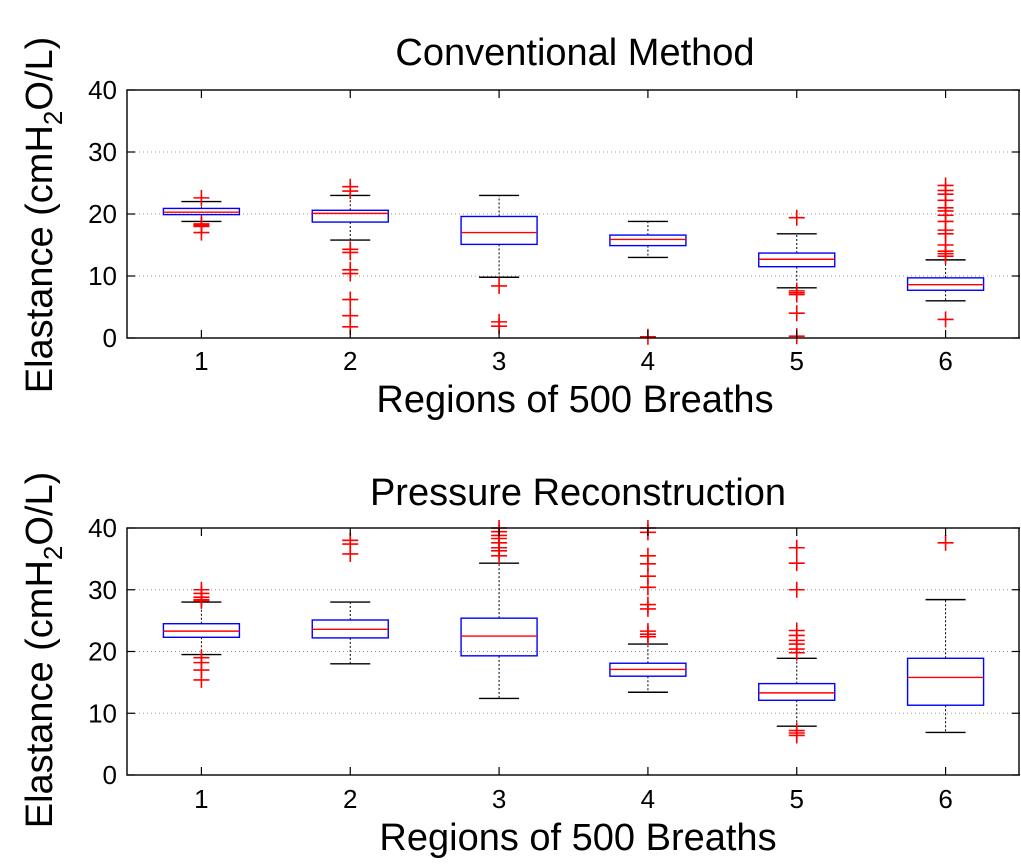 The width and height of the screenshot is (1021, 865). I want to click on chart-title: Pressure Reconstruction, so click(578, 493).